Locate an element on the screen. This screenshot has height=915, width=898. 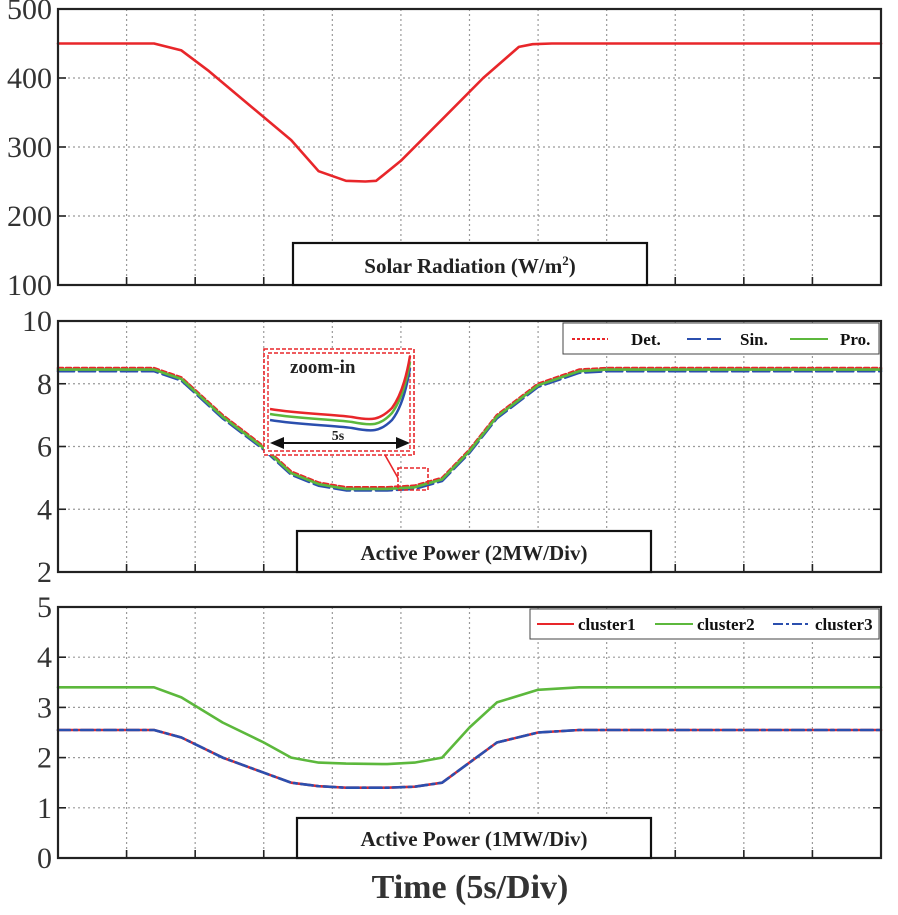
panel-label: Solar Radiation (W/m2) is located at coordinates (469, 265).